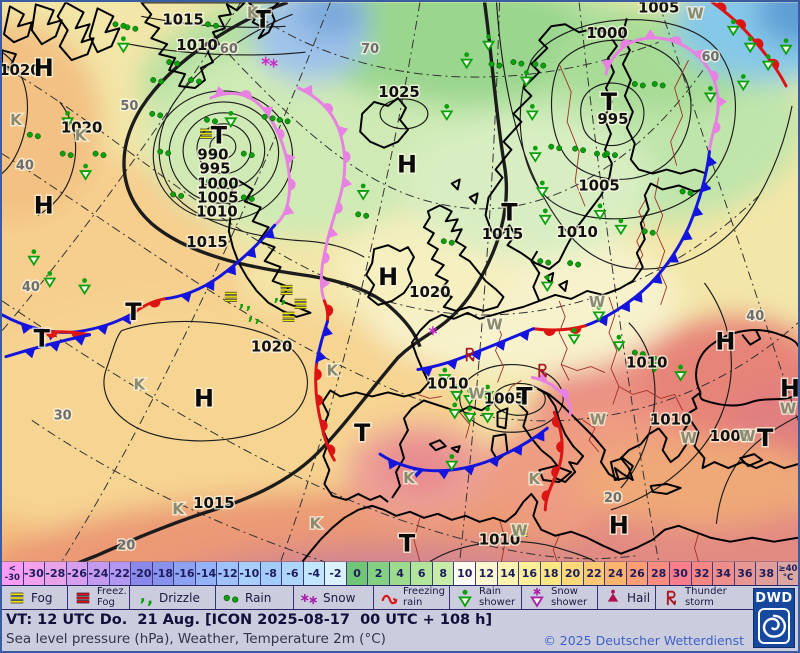 The width and height of the screenshot is (800, 653). I want to click on scale-cell: 22, so click(594, 573).